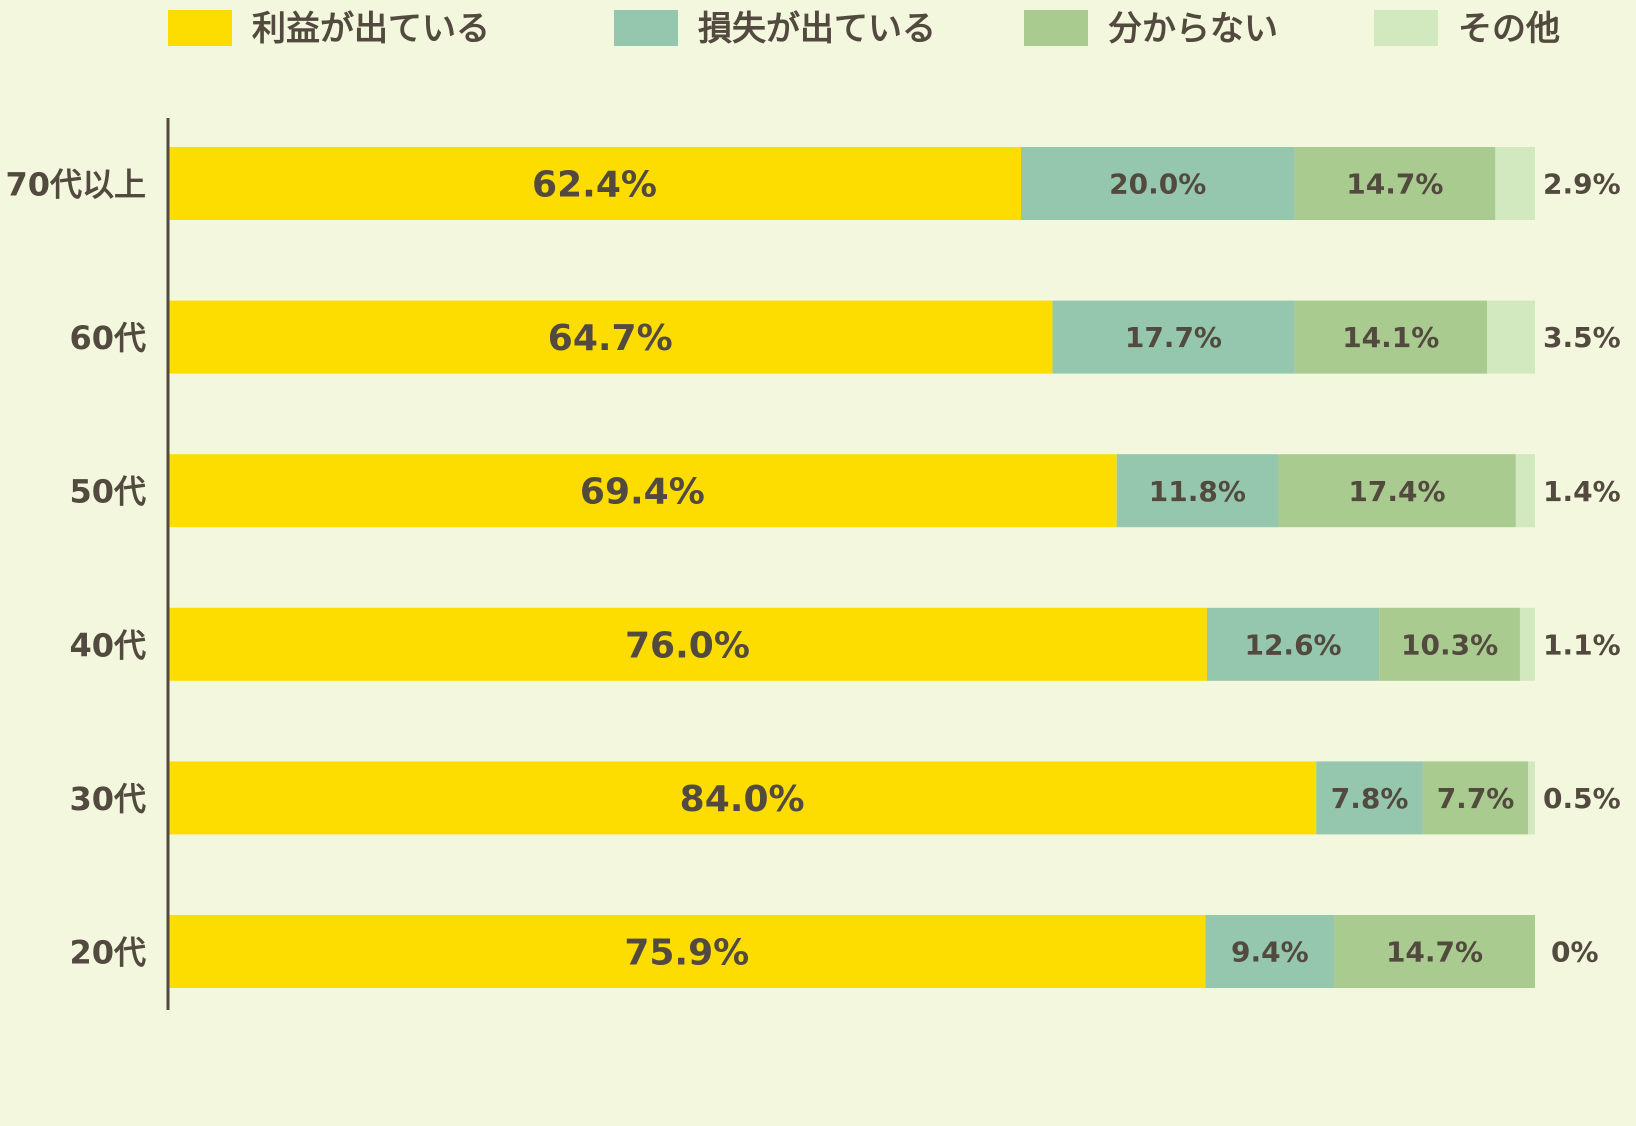 The image size is (1636, 1126). I want to click on value-label: 1.1%, so click(1582, 644).